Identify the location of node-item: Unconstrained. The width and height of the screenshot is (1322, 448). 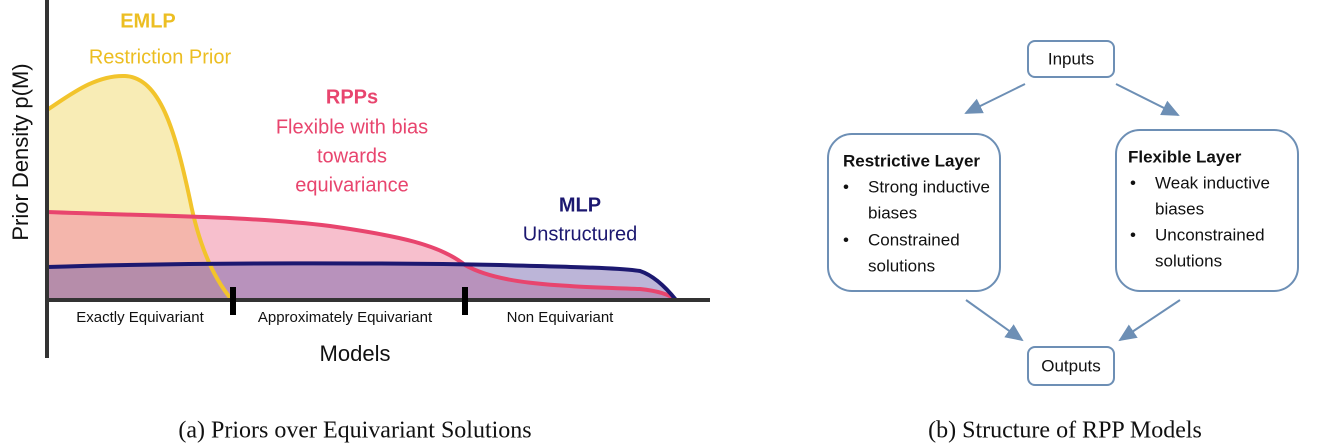
(1210, 234).